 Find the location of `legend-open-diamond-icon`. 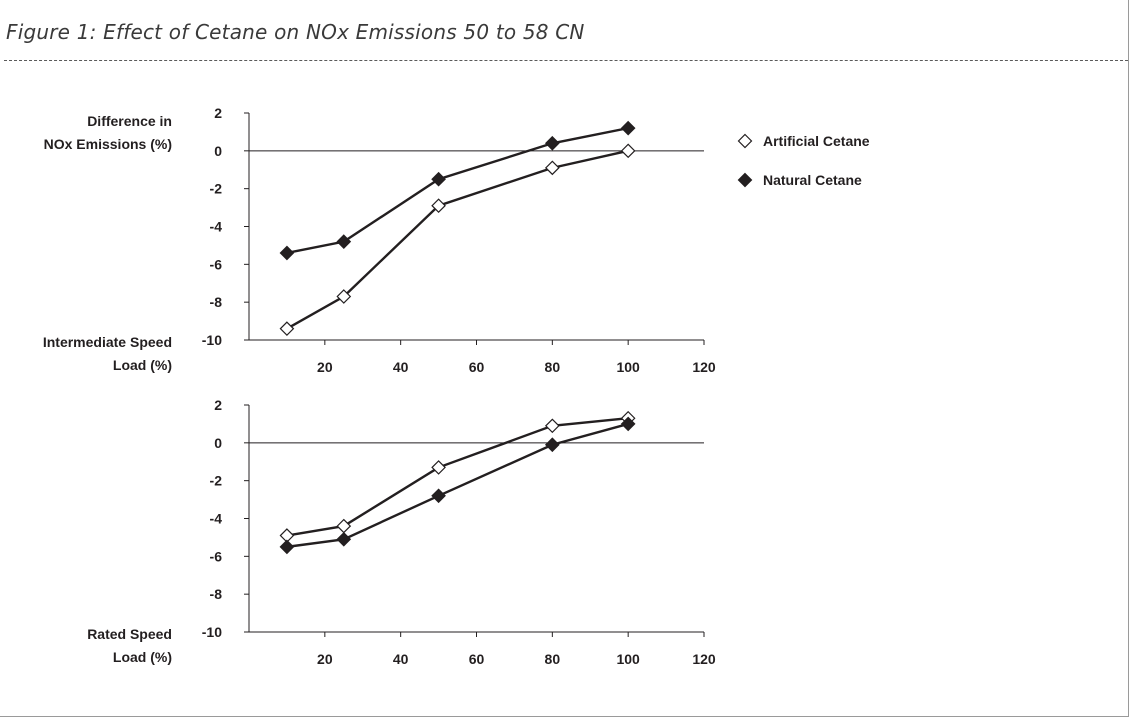

legend-open-diamond-icon is located at coordinates (745, 141).